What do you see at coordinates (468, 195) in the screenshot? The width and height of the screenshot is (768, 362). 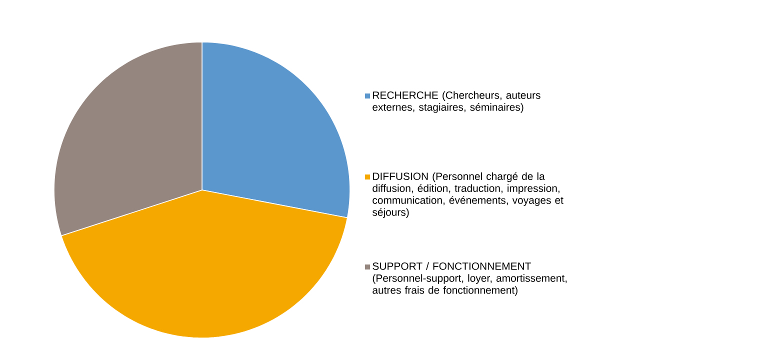 I see `legend-label: DIFFUSION (Personnel chargé de la diffusion, édition, traduction, impression, communication, événements, voyages et séjours)` at bounding box center [468, 195].